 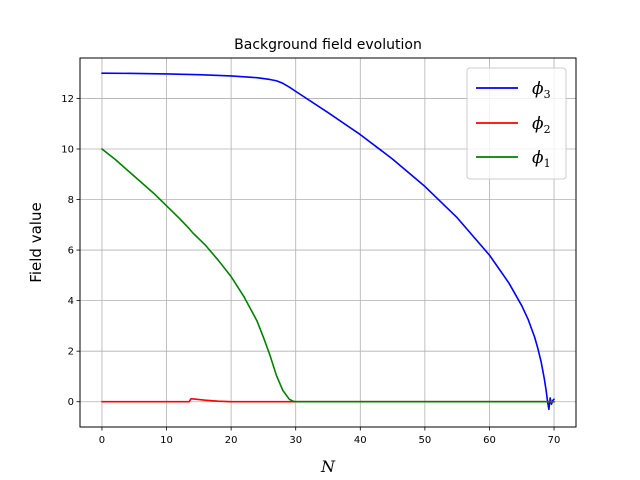 What do you see at coordinates (166, 440) in the screenshot?
I see `x-tick-label: 10` at bounding box center [166, 440].